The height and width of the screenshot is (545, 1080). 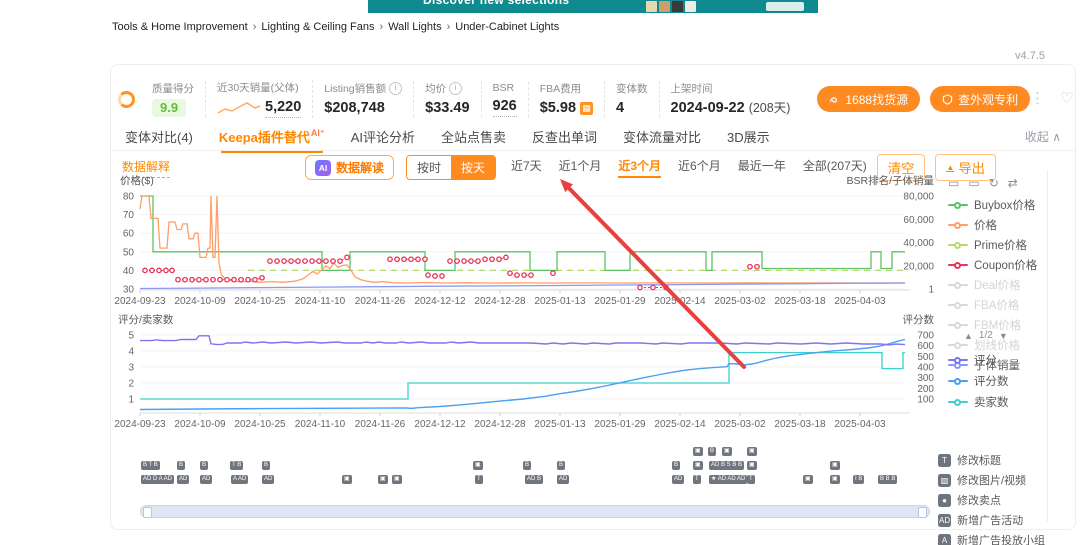 I want to click on breadcrumb-item: Under-Cabinet Lights, so click(x=507, y=27).